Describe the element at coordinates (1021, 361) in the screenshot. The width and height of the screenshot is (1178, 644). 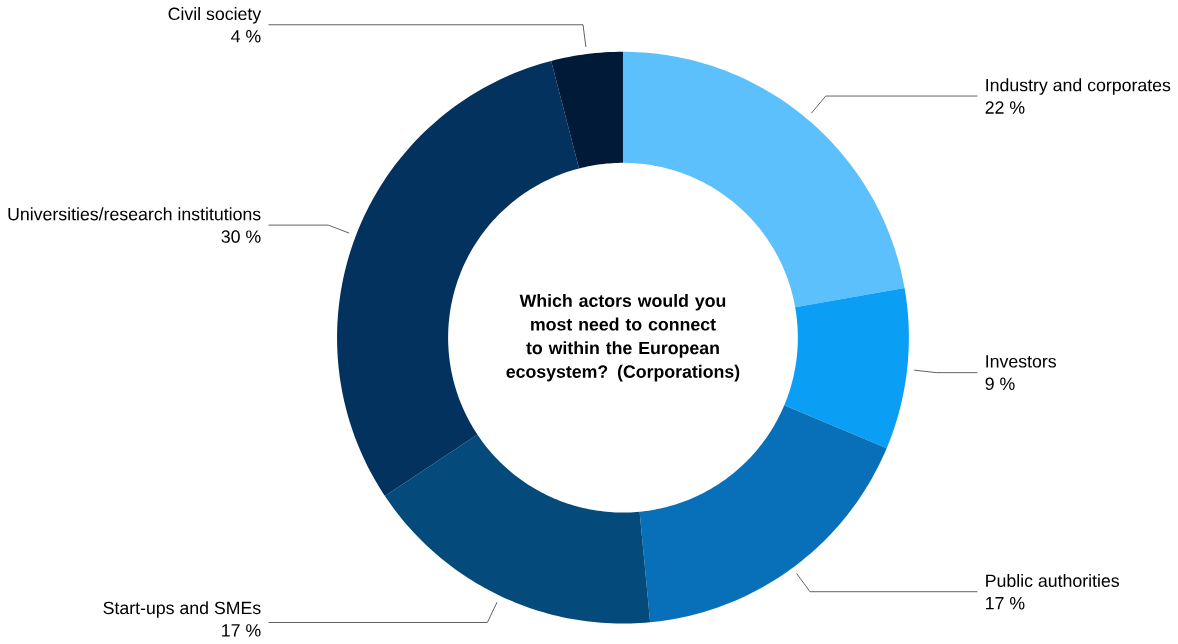
I see `slice-label: Investors` at that location.